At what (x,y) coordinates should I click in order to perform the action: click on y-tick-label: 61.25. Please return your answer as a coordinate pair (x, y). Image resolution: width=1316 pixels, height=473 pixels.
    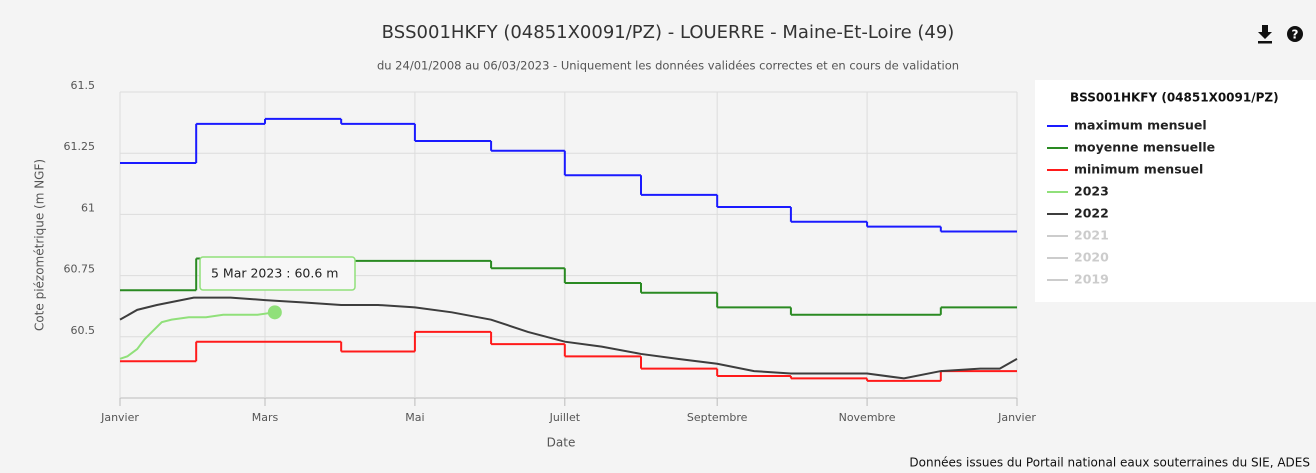
    Looking at the image, I should click on (80, 146).